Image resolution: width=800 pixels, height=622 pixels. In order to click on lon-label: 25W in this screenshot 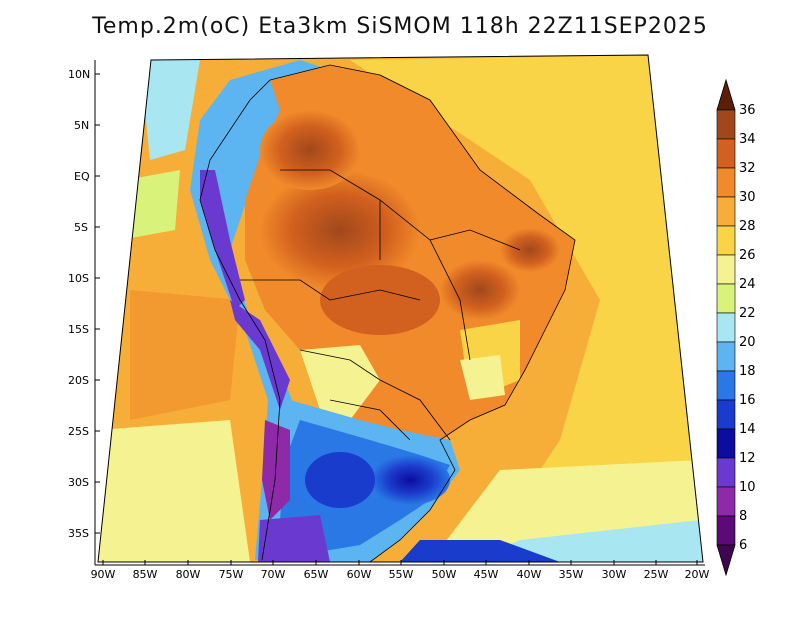, I will do `click(656, 574)`.